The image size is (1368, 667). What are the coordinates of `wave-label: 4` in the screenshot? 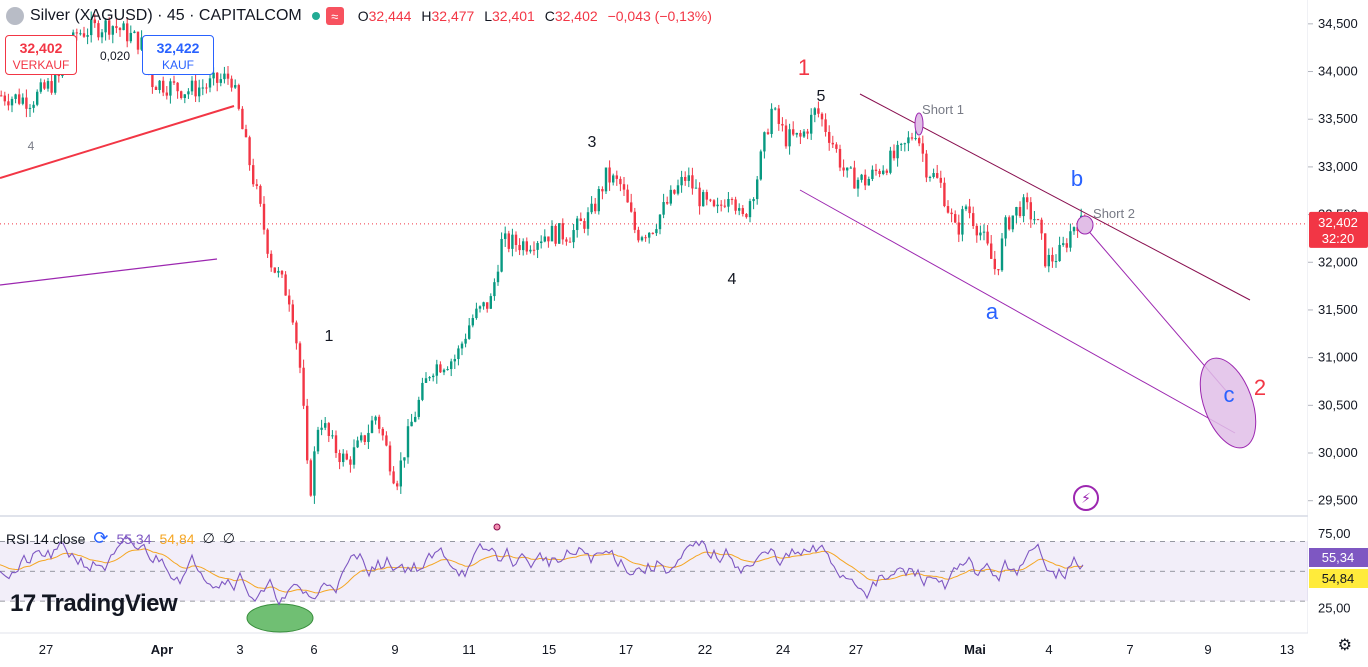 It's located at (31, 146).